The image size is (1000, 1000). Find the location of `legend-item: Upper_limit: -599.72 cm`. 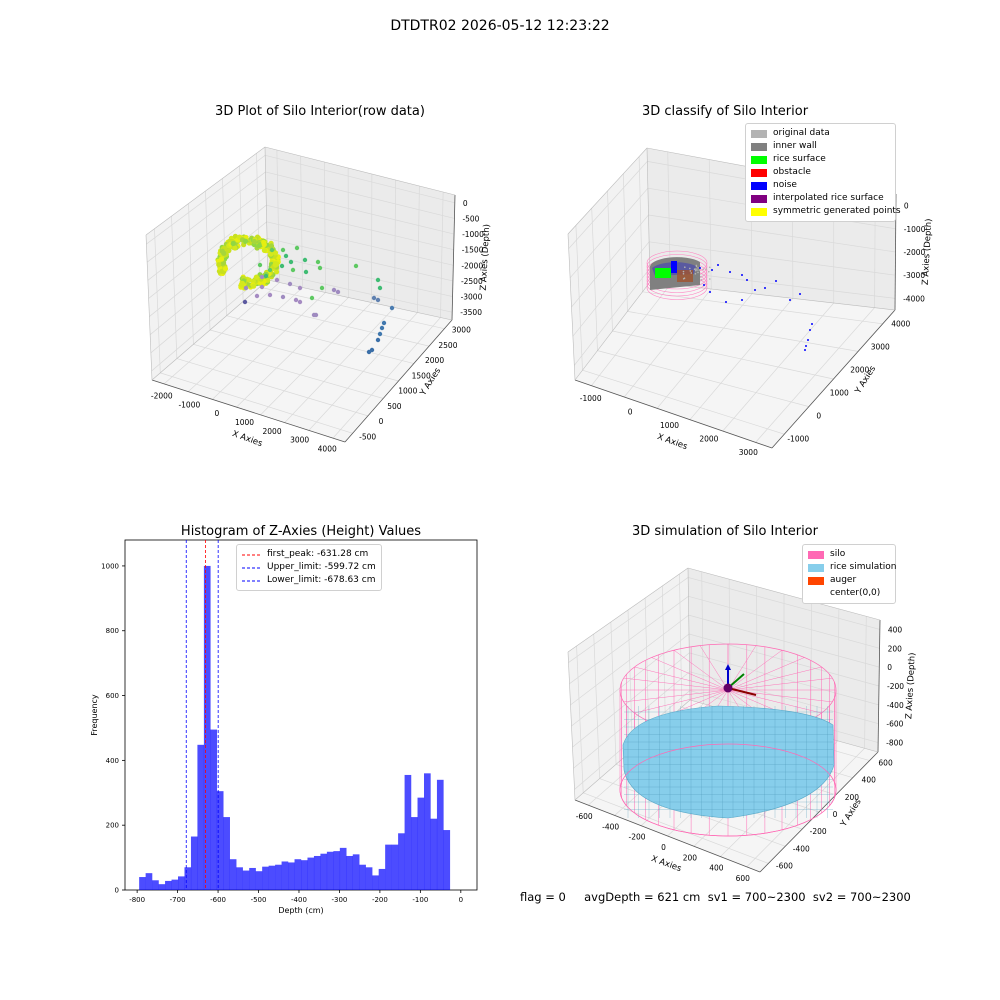

legend-item: Upper_limit: -599.72 cm is located at coordinates (309, 567).